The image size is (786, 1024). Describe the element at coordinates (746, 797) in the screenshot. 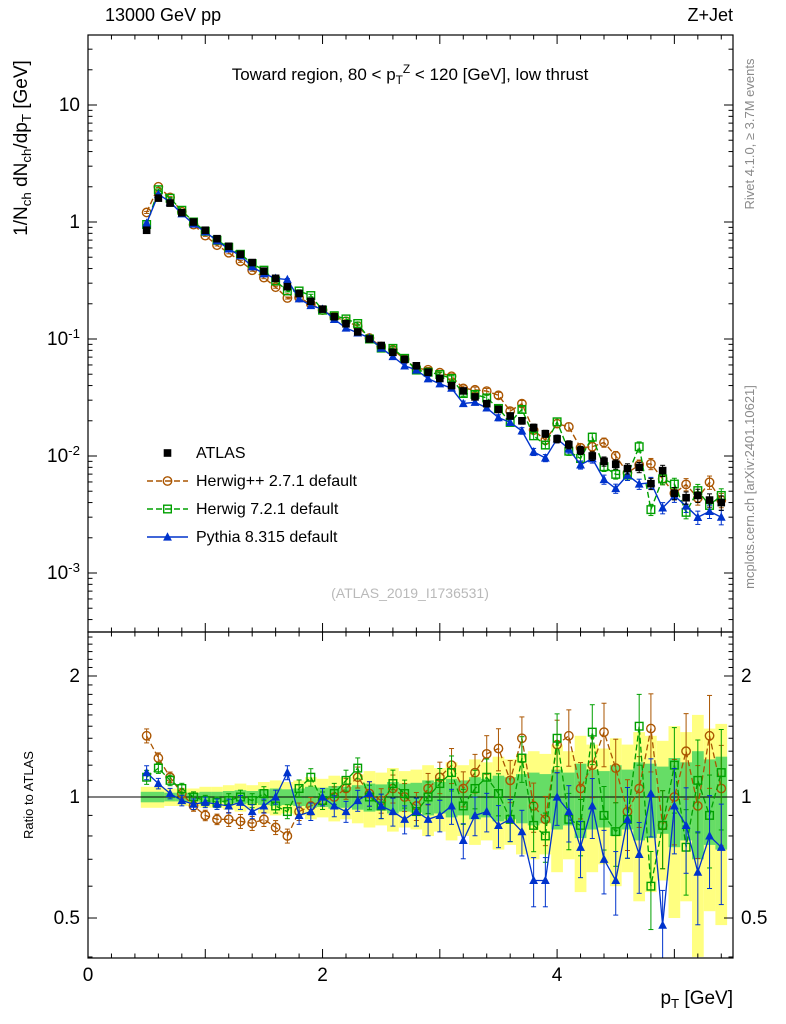

I see `ratio-tick-label-right: 1` at that location.